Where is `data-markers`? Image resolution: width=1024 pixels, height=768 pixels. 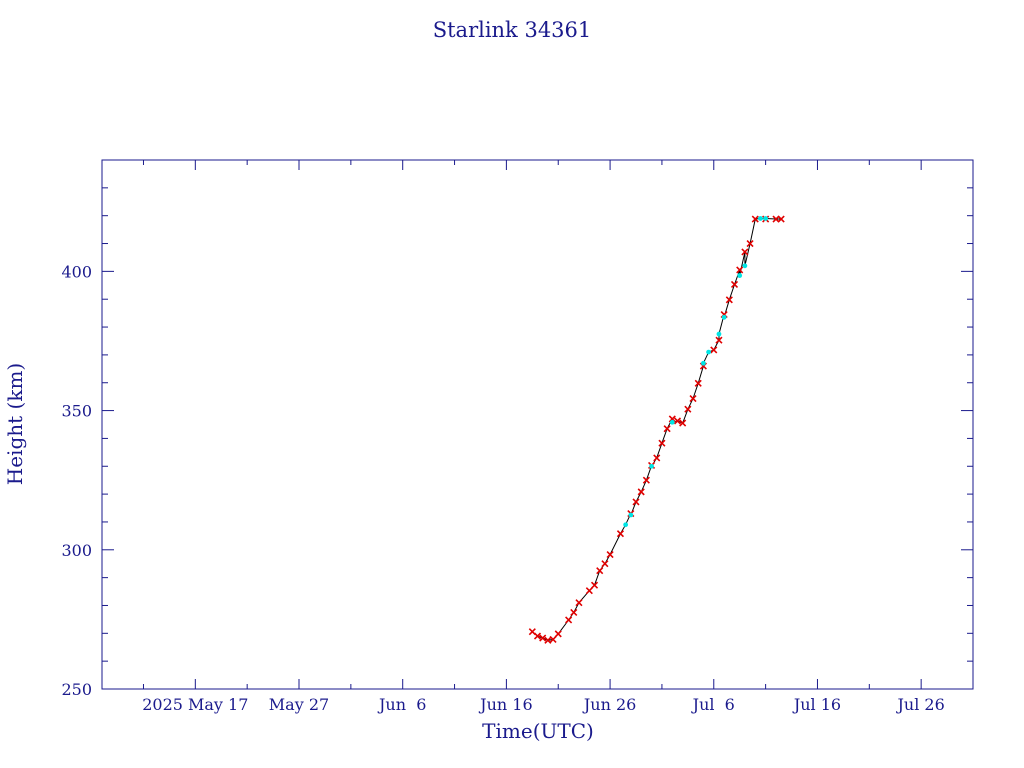 data-markers is located at coordinates (656, 429).